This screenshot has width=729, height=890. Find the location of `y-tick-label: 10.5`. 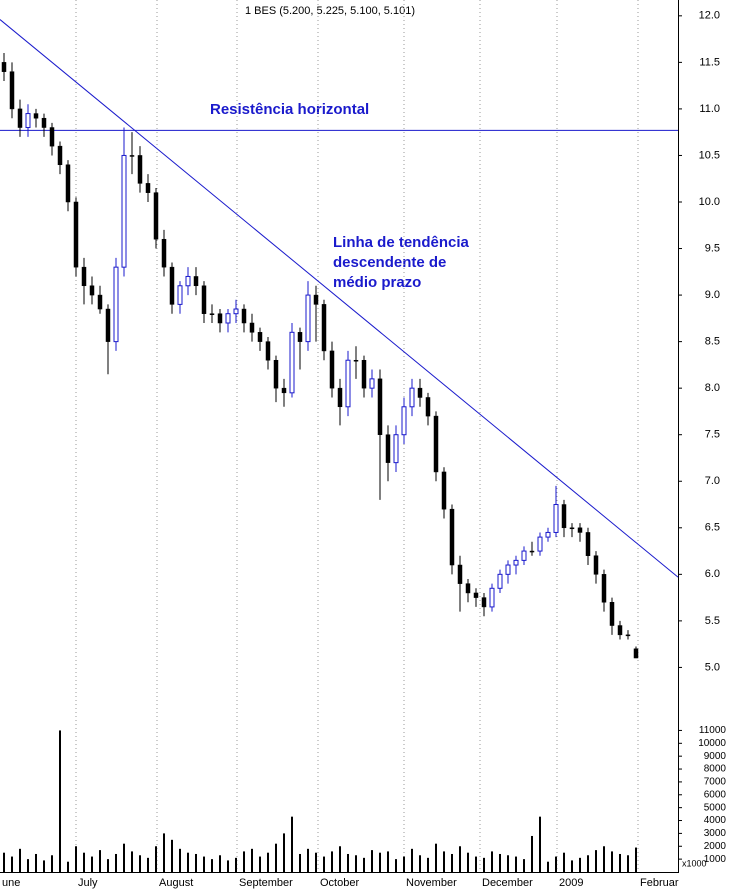

y-tick-label: 10.5 is located at coordinates (709, 155).